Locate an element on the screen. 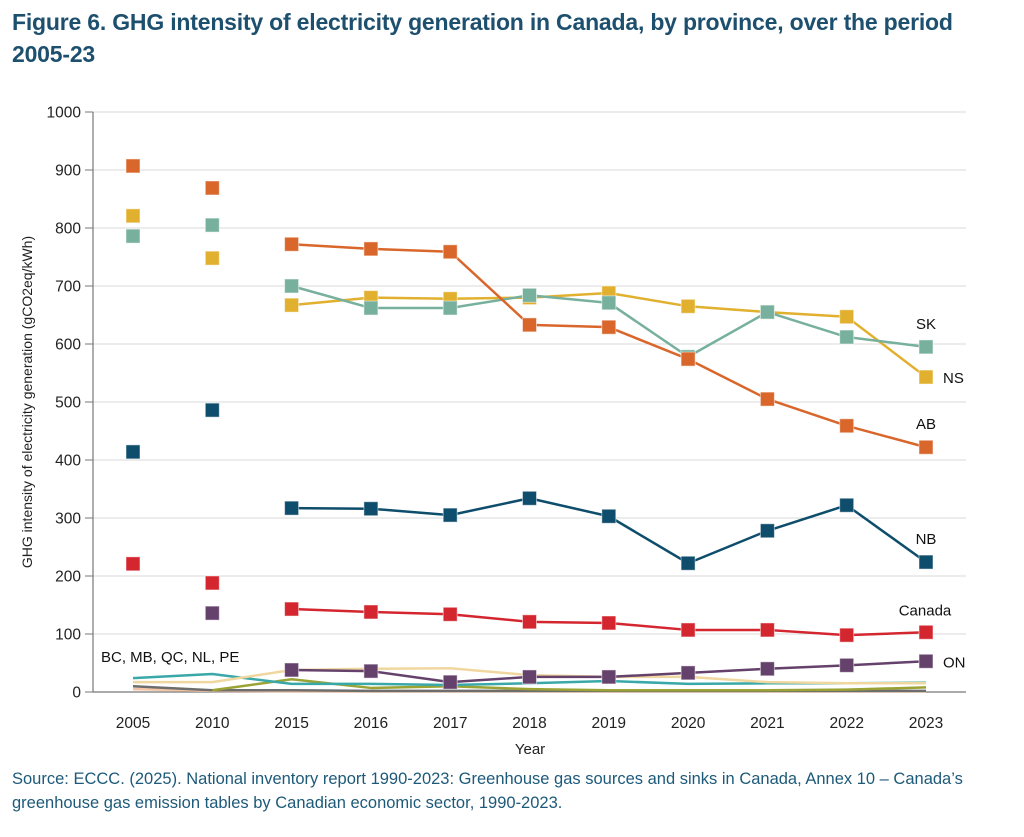  x-tick-label: 2022 is located at coordinates (846, 723).